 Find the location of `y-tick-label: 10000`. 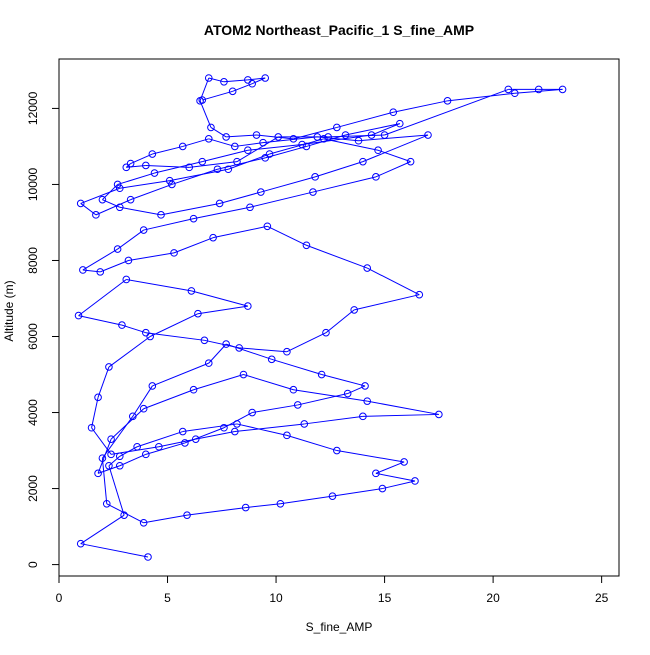

y-tick-label: 10000 is located at coordinates (33, 184).